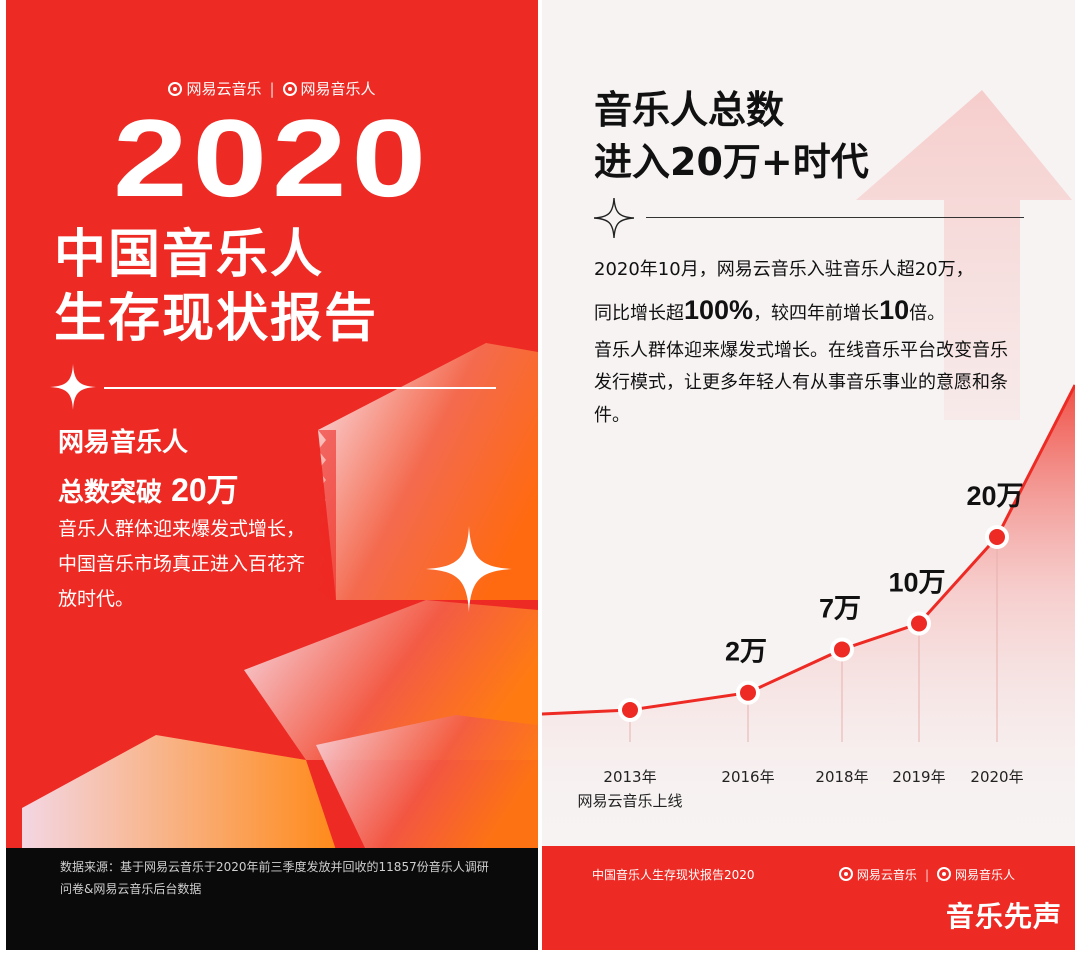  What do you see at coordinates (841, 777) in the screenshot?
I see `x-tick-label: 2018年` at bounding box center [841, 777].